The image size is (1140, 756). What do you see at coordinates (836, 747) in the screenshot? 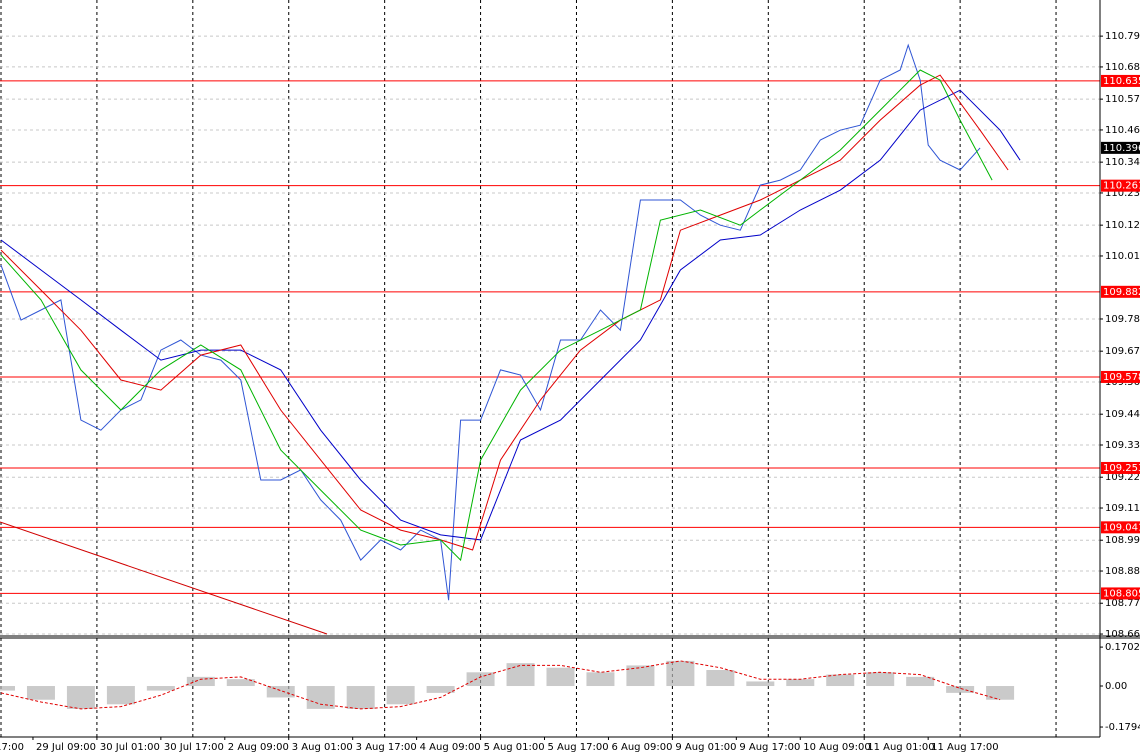
I see `x-tick-label: 10 Aug 09:00` at bounding box center [836, 747].